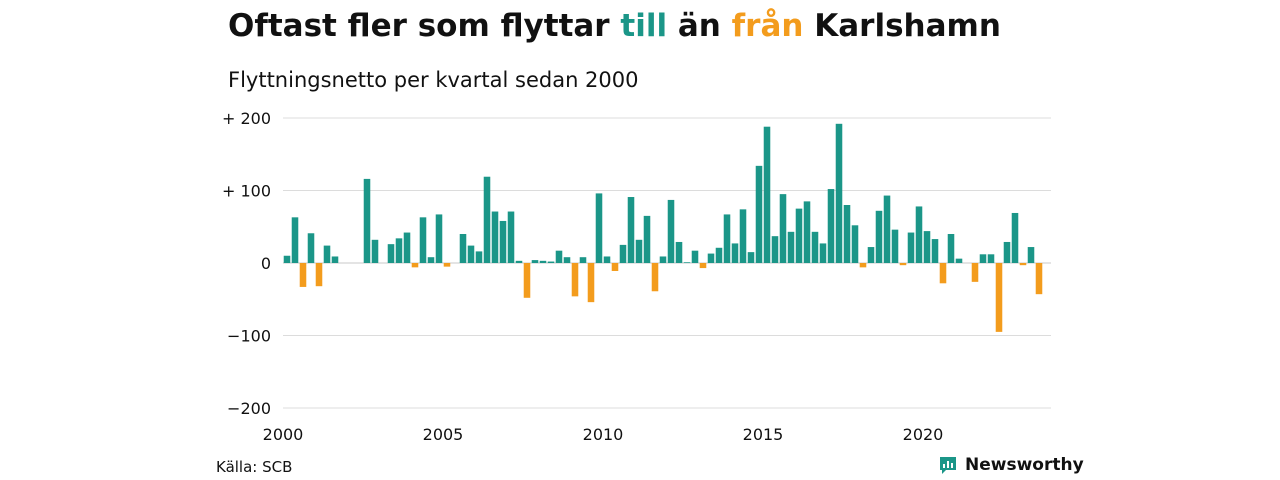 Image resolution: width=1280 pixels, height=480 pixels. I want to click on y-tick-label: + 100, so click(246, 191).